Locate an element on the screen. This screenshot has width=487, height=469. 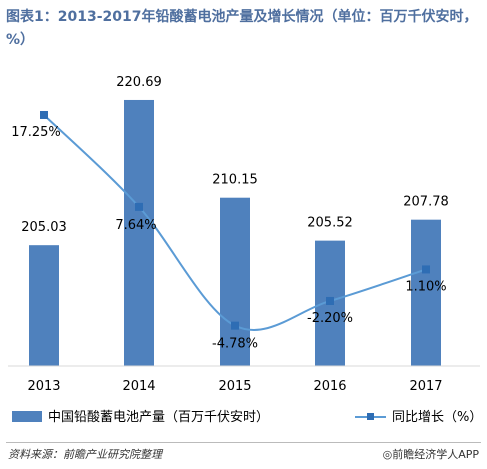
footer-divider is located at coordinates (243, 442).